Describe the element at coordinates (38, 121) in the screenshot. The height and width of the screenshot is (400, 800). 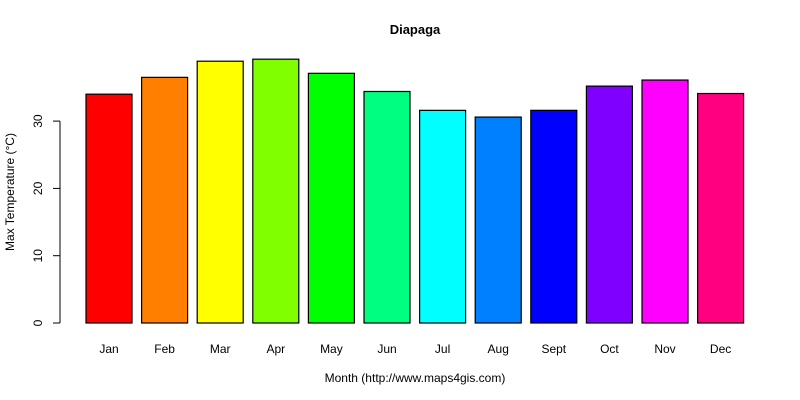
I see `y-tick-label: 30` at that location.